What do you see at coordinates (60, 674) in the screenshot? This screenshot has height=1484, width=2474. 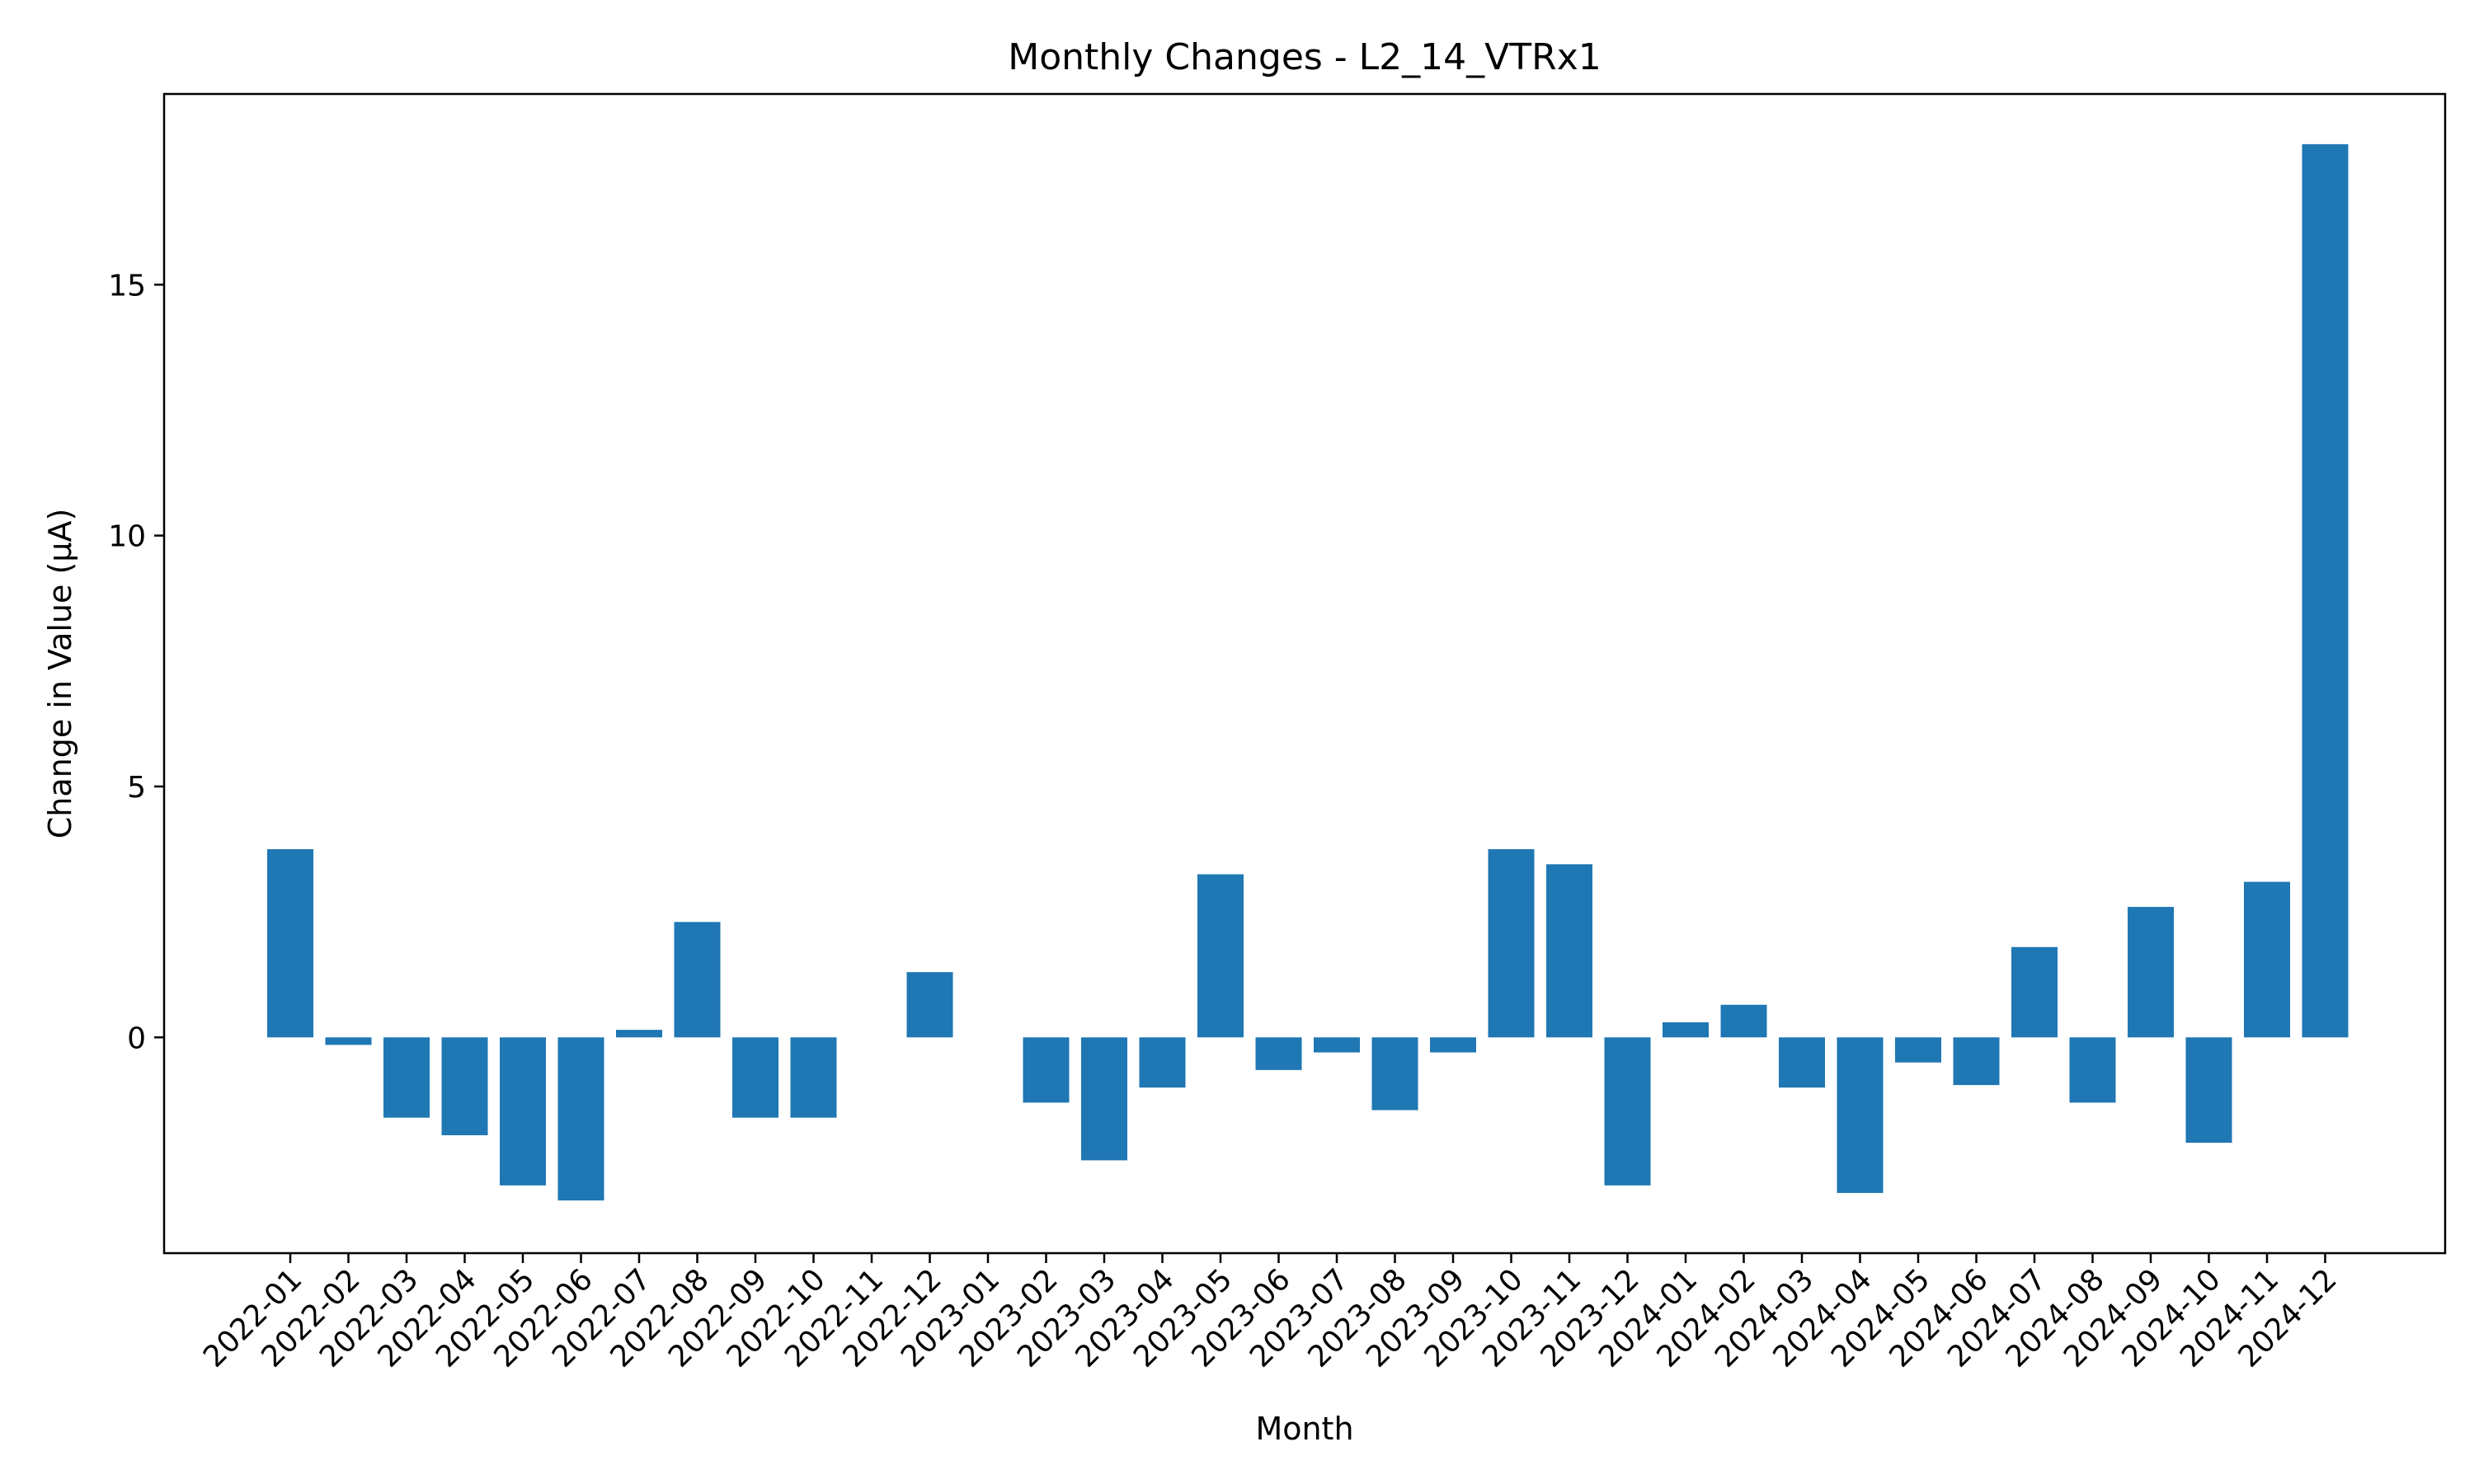 I see `y-axis-label: Change in Value (μA)` at bounding box center [60, 674].